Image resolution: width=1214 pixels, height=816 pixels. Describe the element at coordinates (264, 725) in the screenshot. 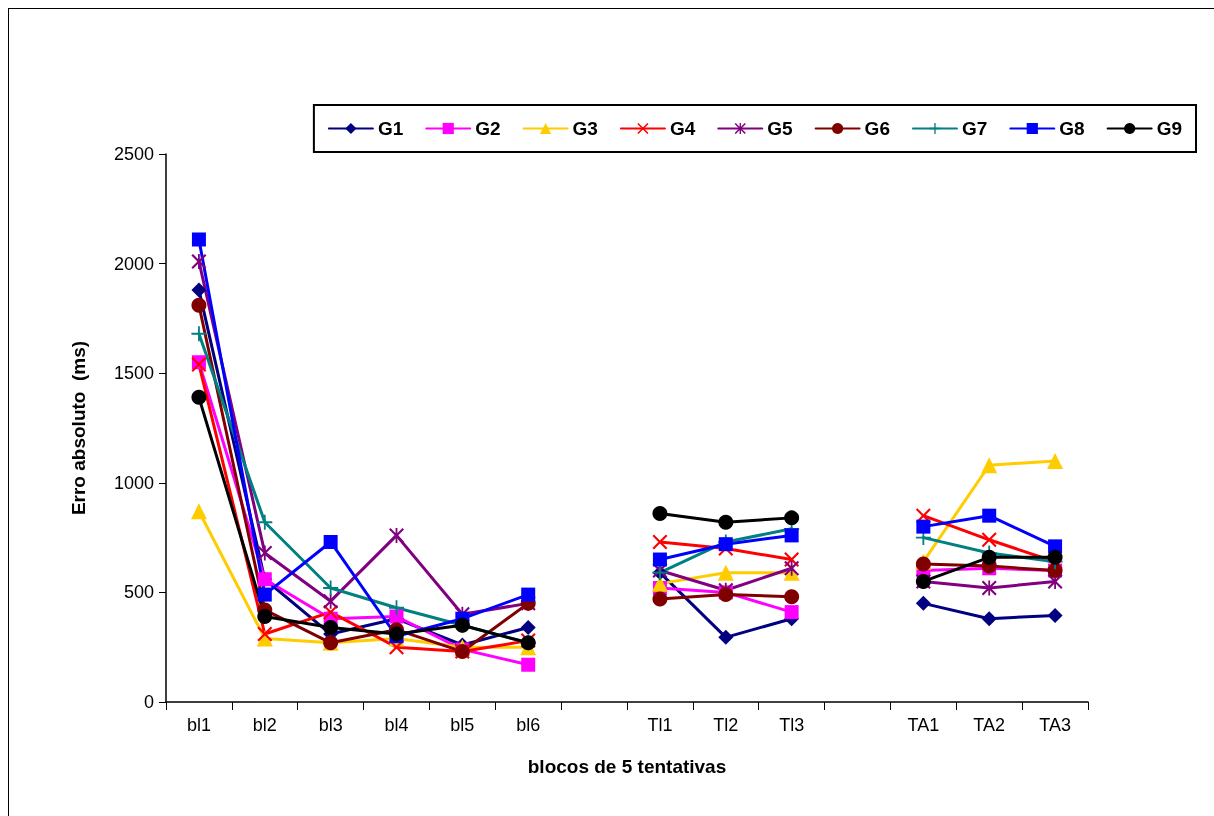

I see `x-tick-label: bl2` at that location.